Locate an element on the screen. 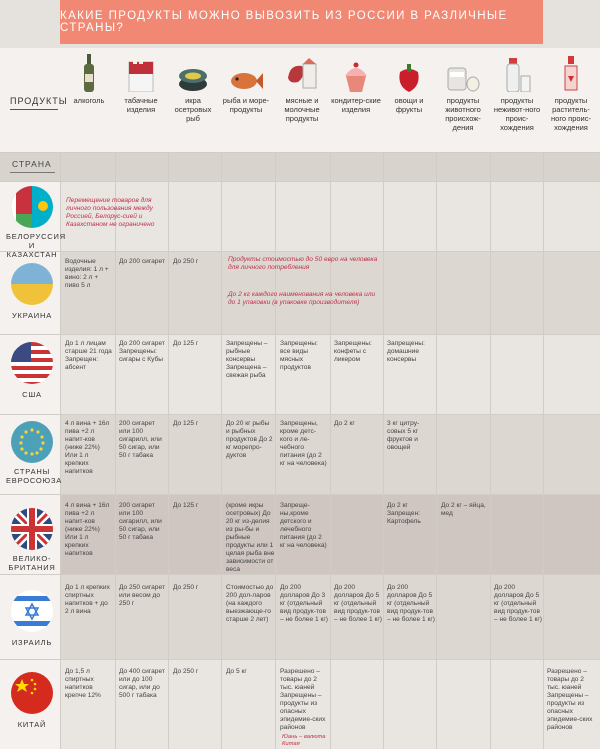  column-animal: продукты животного происхож-дения is located at coordinates (463, 93).